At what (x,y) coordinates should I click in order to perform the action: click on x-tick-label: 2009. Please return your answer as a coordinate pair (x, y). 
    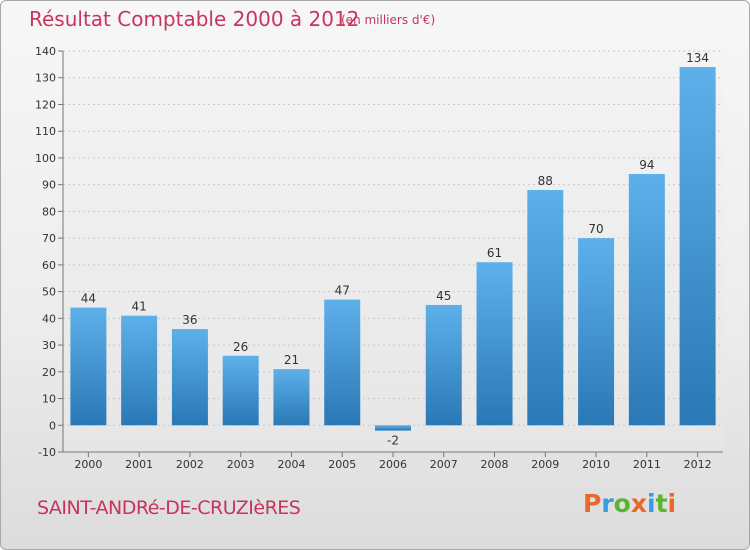
    Looking at the image, I should click on (545, 464).